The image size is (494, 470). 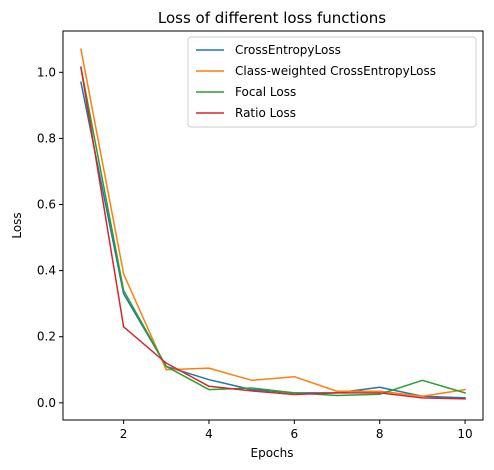 I want to click on legend-label: Class-weighted CrossEntropyLoss, so click(x=335, y=71).